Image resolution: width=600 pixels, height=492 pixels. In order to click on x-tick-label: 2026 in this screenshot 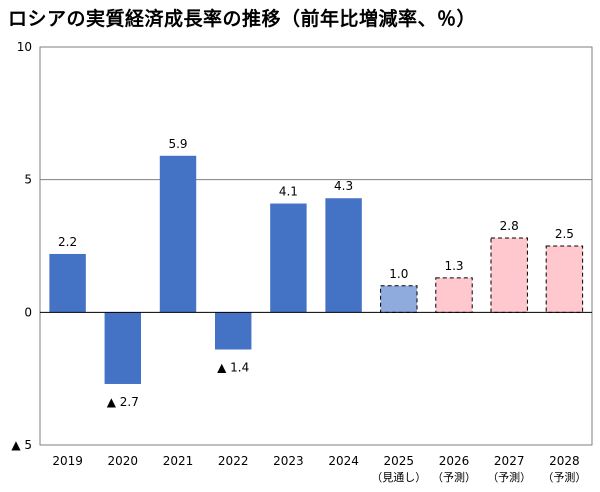, I will do `click(454, 461)`.